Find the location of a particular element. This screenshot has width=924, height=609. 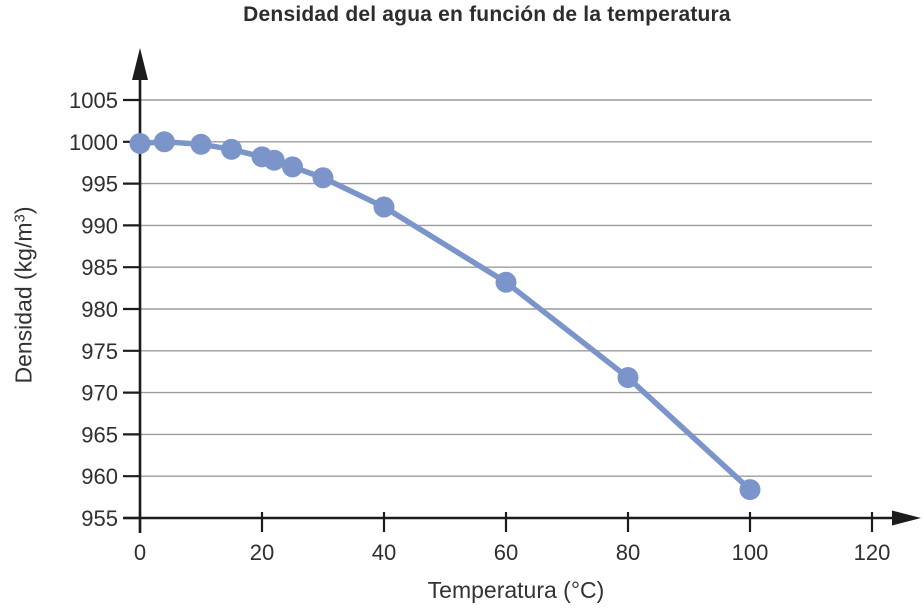

y-tick-label: 995 is located at coordinates (99, 184).